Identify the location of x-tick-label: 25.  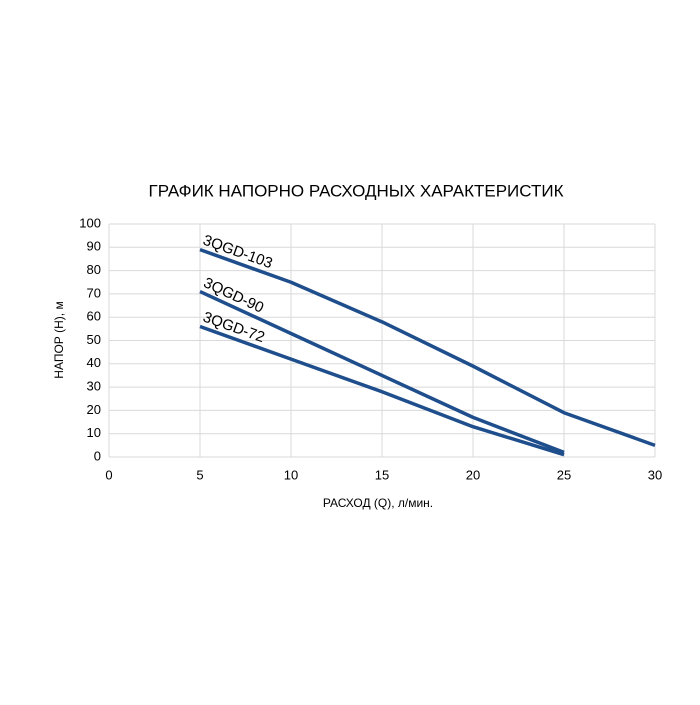
(564, 474).